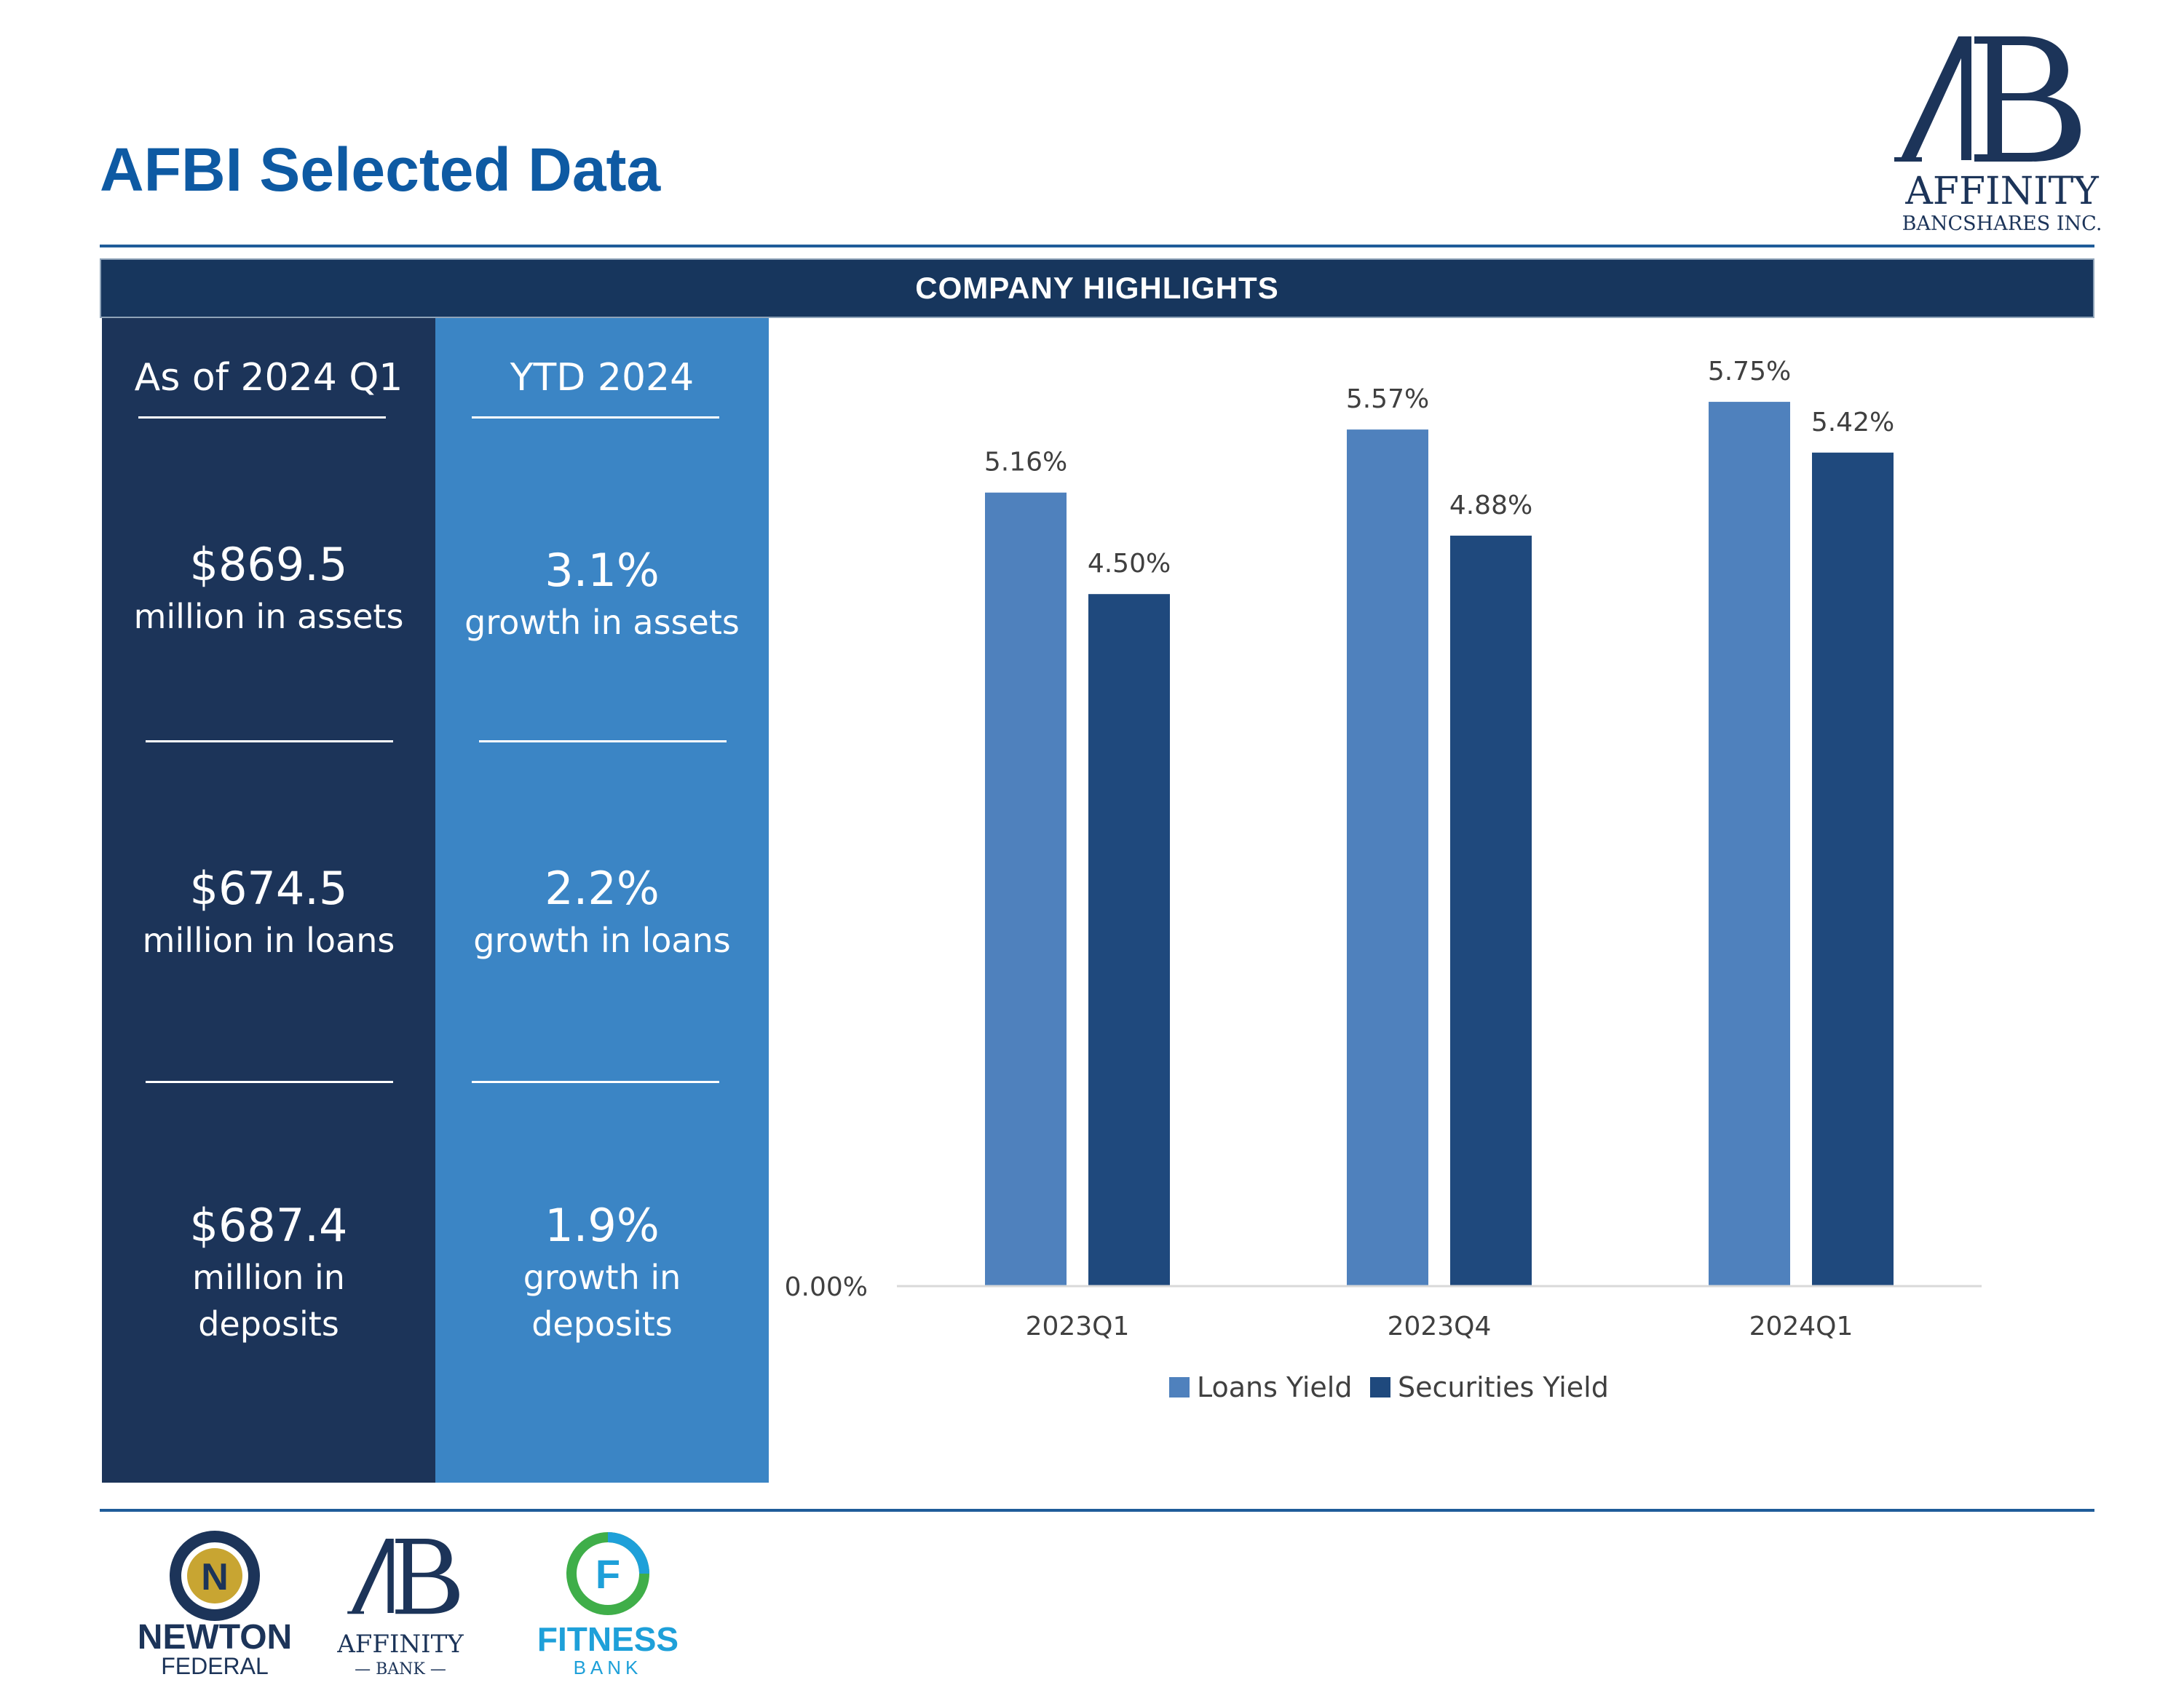 The image size is (2184, 1685). What do you see at coordinates (268, 940) in the screenshot?
I see `stat-caption: million in loans` at bounding box center [268, 940].